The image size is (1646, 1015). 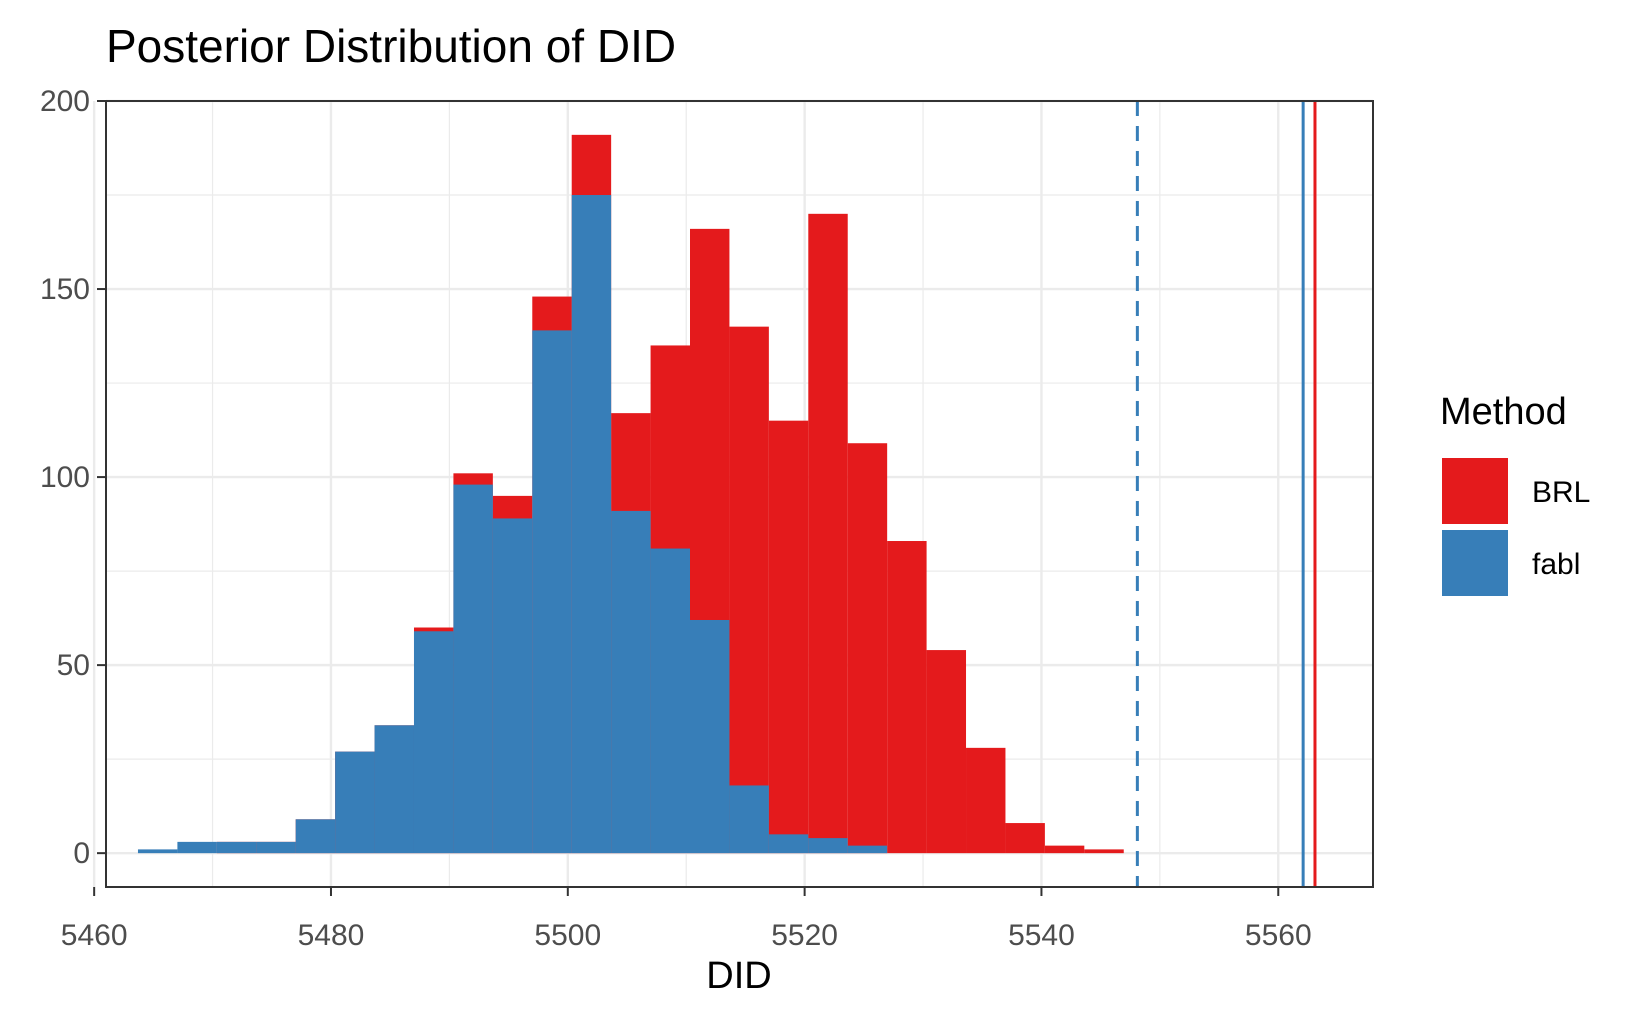 I want to click on x-axis: 5460 5480 5500 5520 5540 5560, so click(x=686, y=919).